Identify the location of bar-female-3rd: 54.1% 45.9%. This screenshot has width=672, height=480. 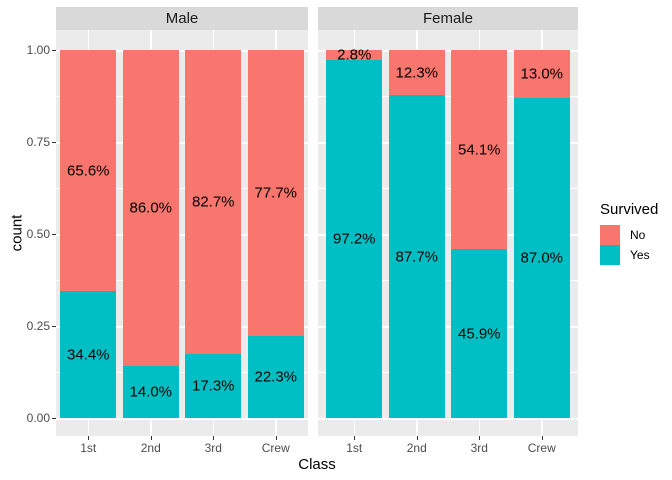
(479, 234).